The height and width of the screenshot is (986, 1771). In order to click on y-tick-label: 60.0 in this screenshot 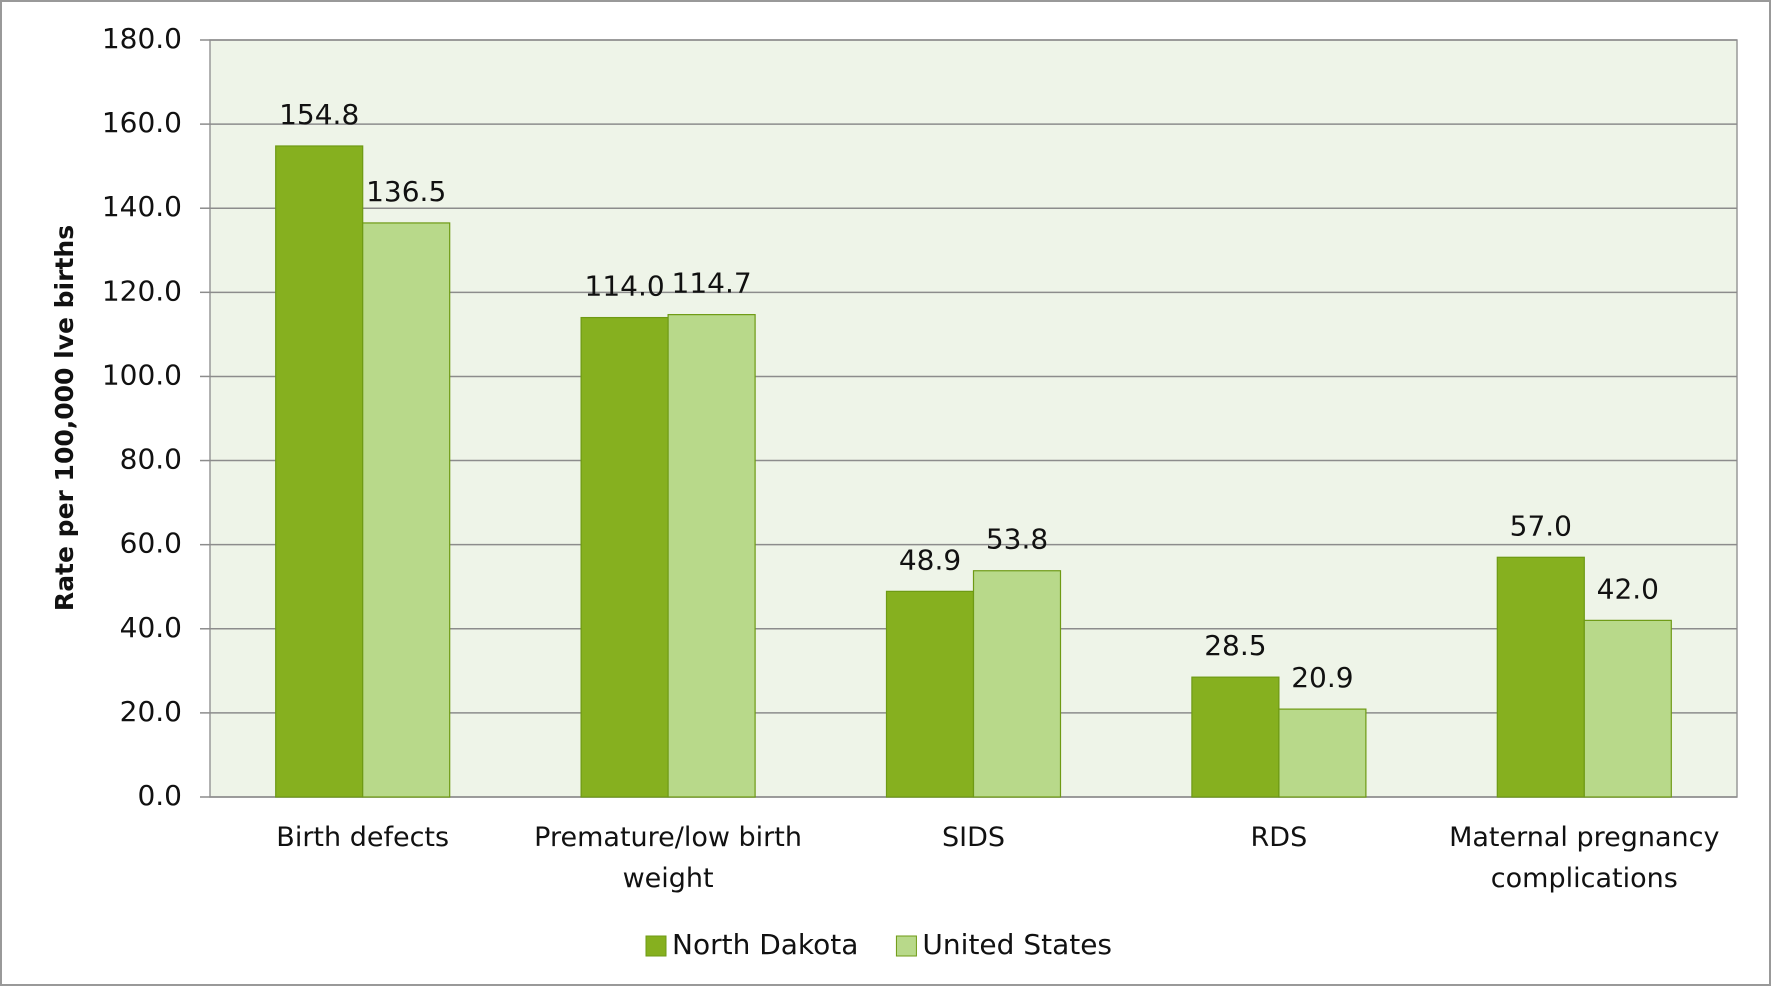, I will do `click(151, 543)`.